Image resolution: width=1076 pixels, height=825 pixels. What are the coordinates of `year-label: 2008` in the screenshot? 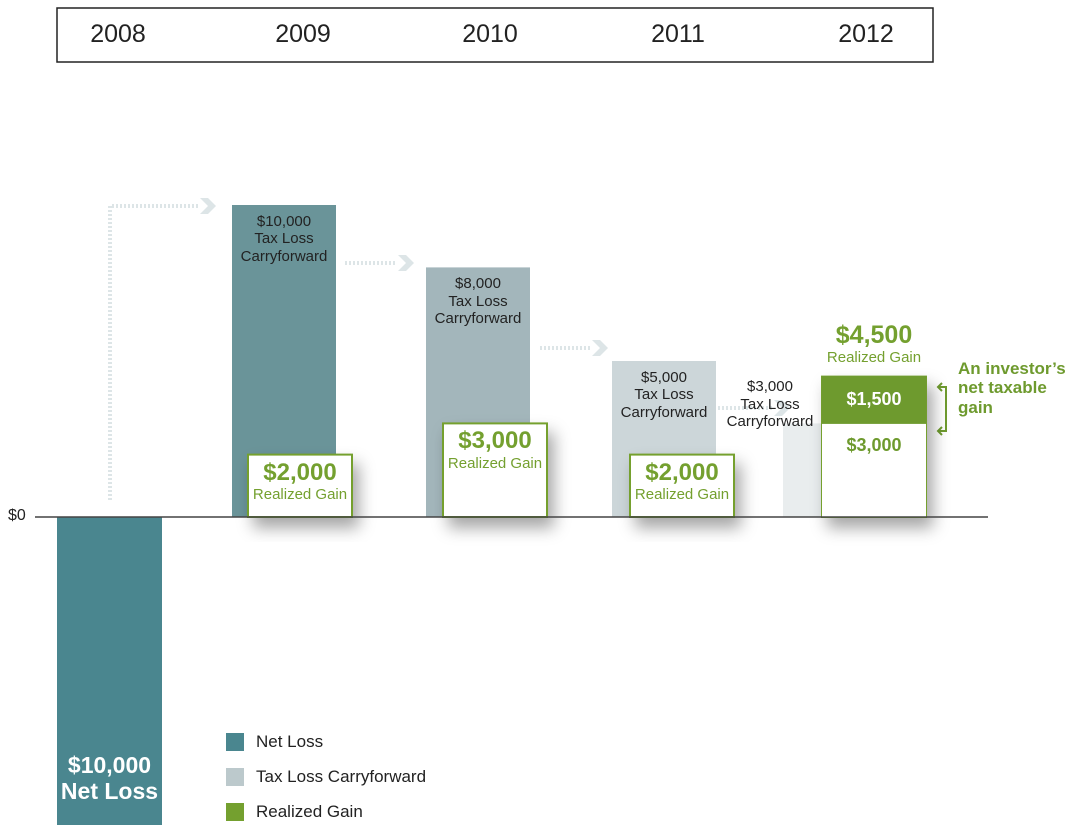 It's located at (118, 34).